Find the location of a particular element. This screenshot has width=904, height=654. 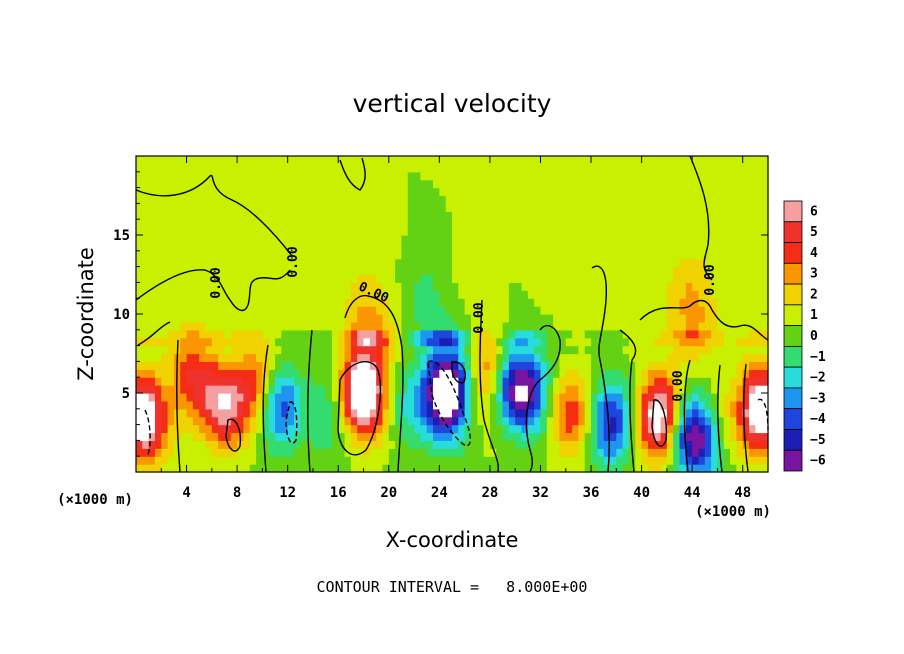

colorbar-swatch is located at coordinates (793, 232).